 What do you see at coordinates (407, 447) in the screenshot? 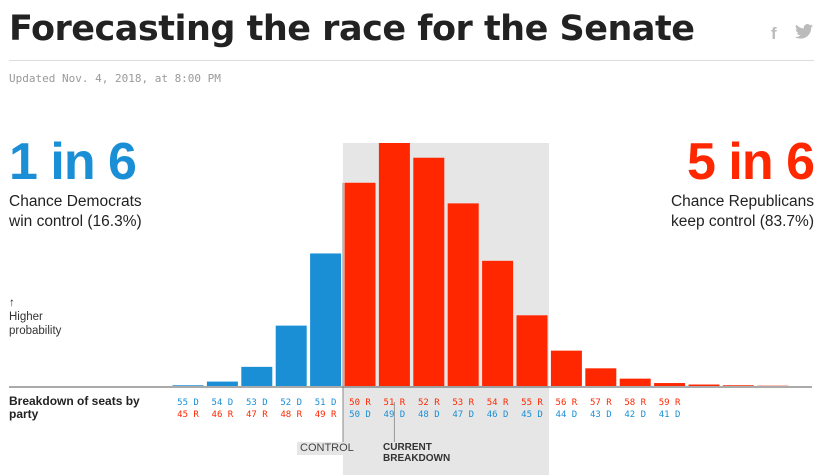
I see `current-label-line1: CURRENT` at bounding box center [407, 447].